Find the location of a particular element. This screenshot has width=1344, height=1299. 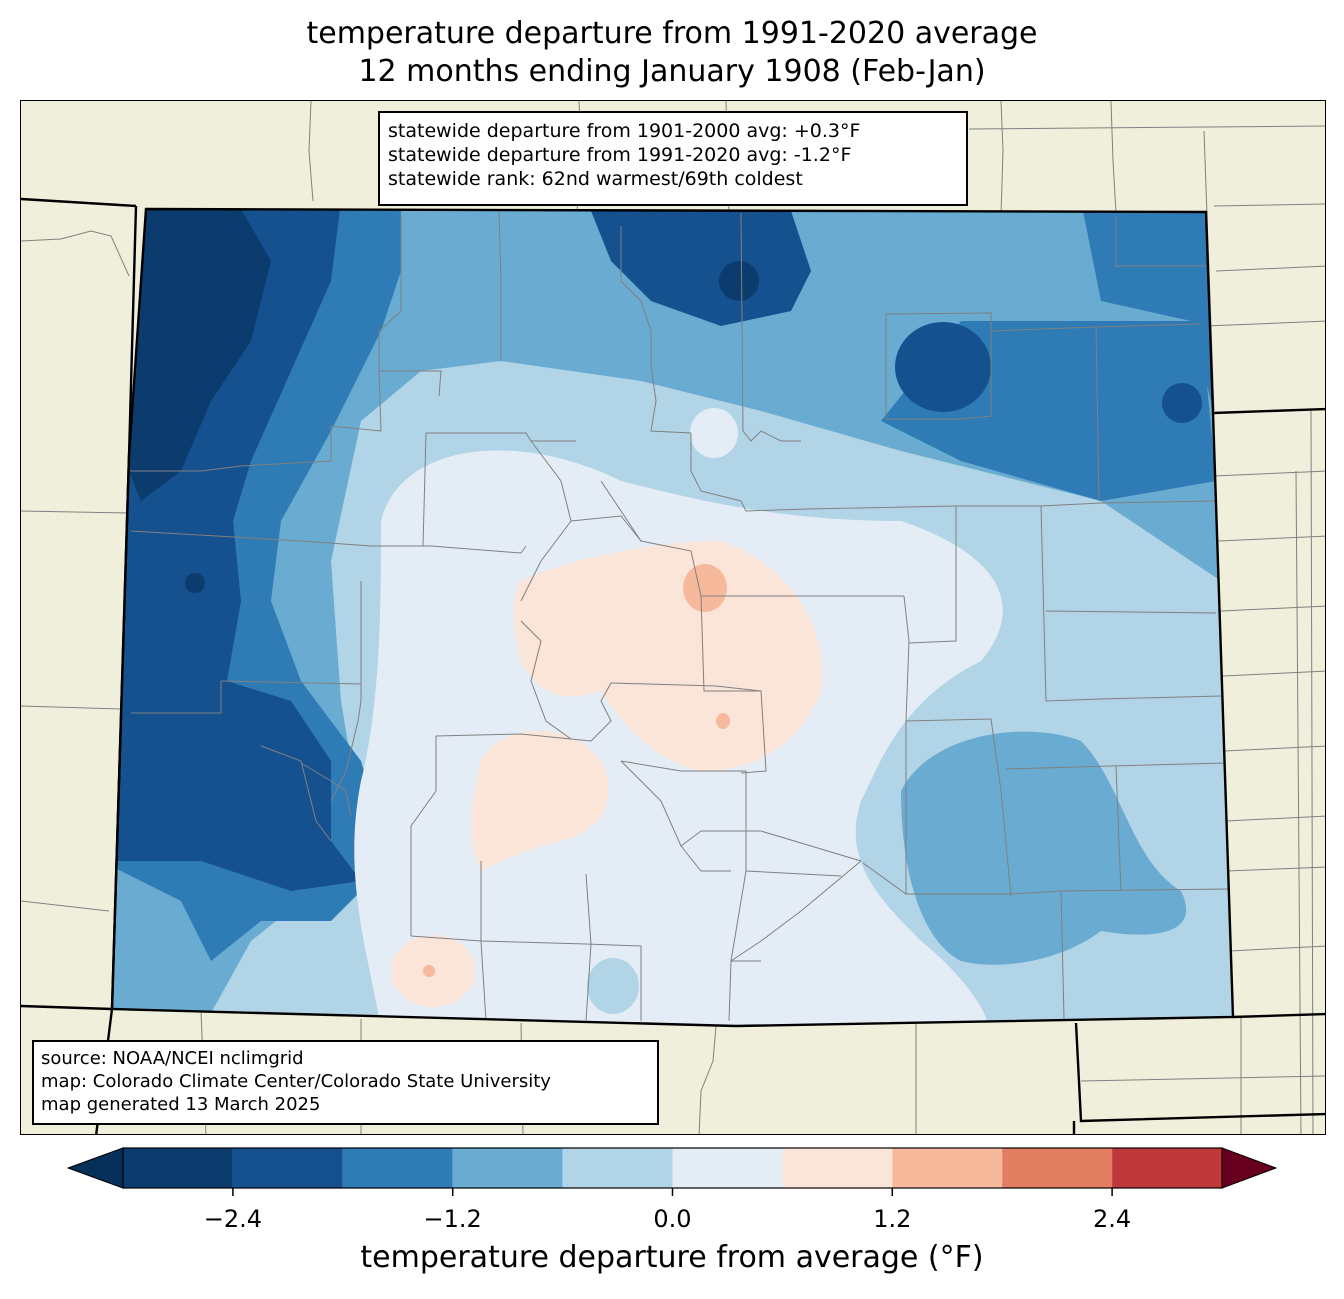

band-core is located at coordinates (200, 355).